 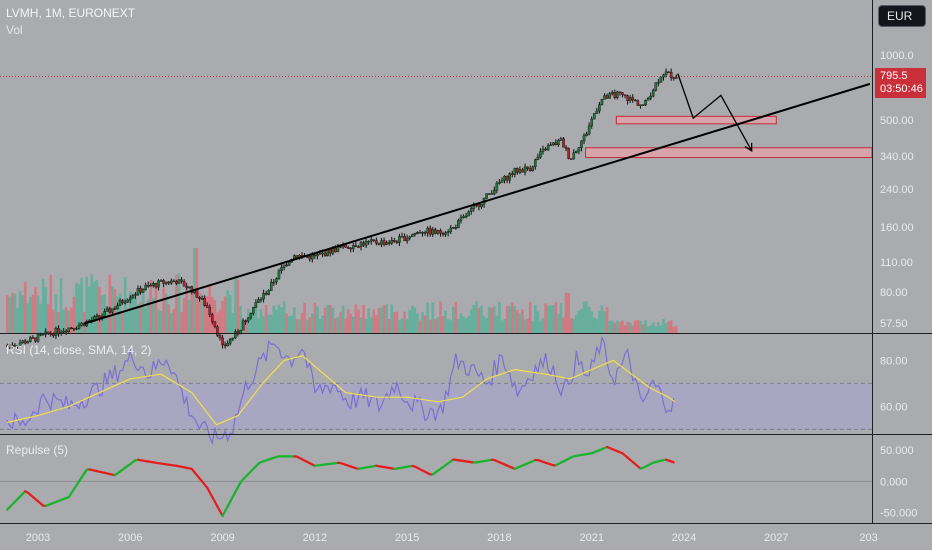 I want to click on time-tick: 2009, so click(x=222, y=538).